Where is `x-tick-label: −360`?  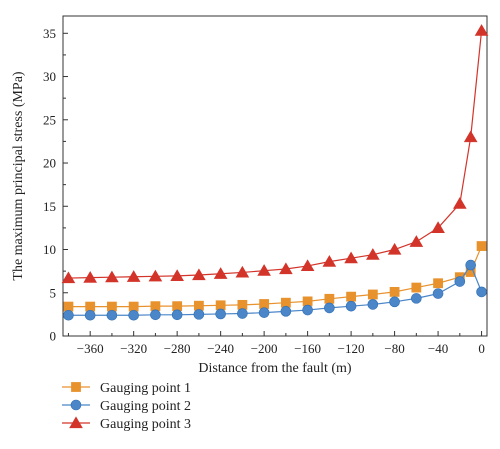 x-tick-label: −360 is located at coordinates (90, 348).